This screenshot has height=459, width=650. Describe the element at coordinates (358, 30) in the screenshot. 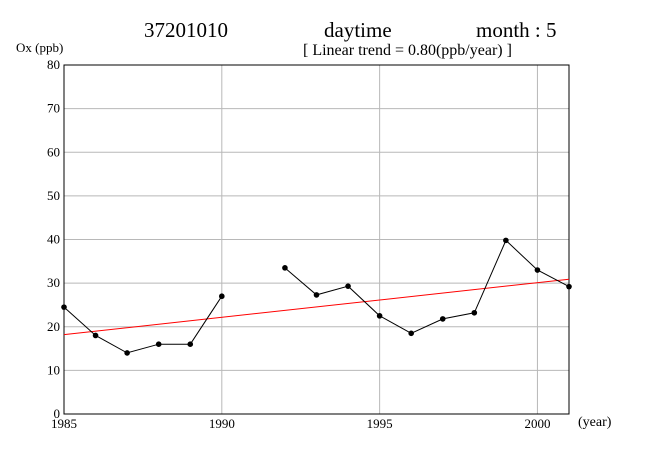

I see `period-label: daytime` at that location.